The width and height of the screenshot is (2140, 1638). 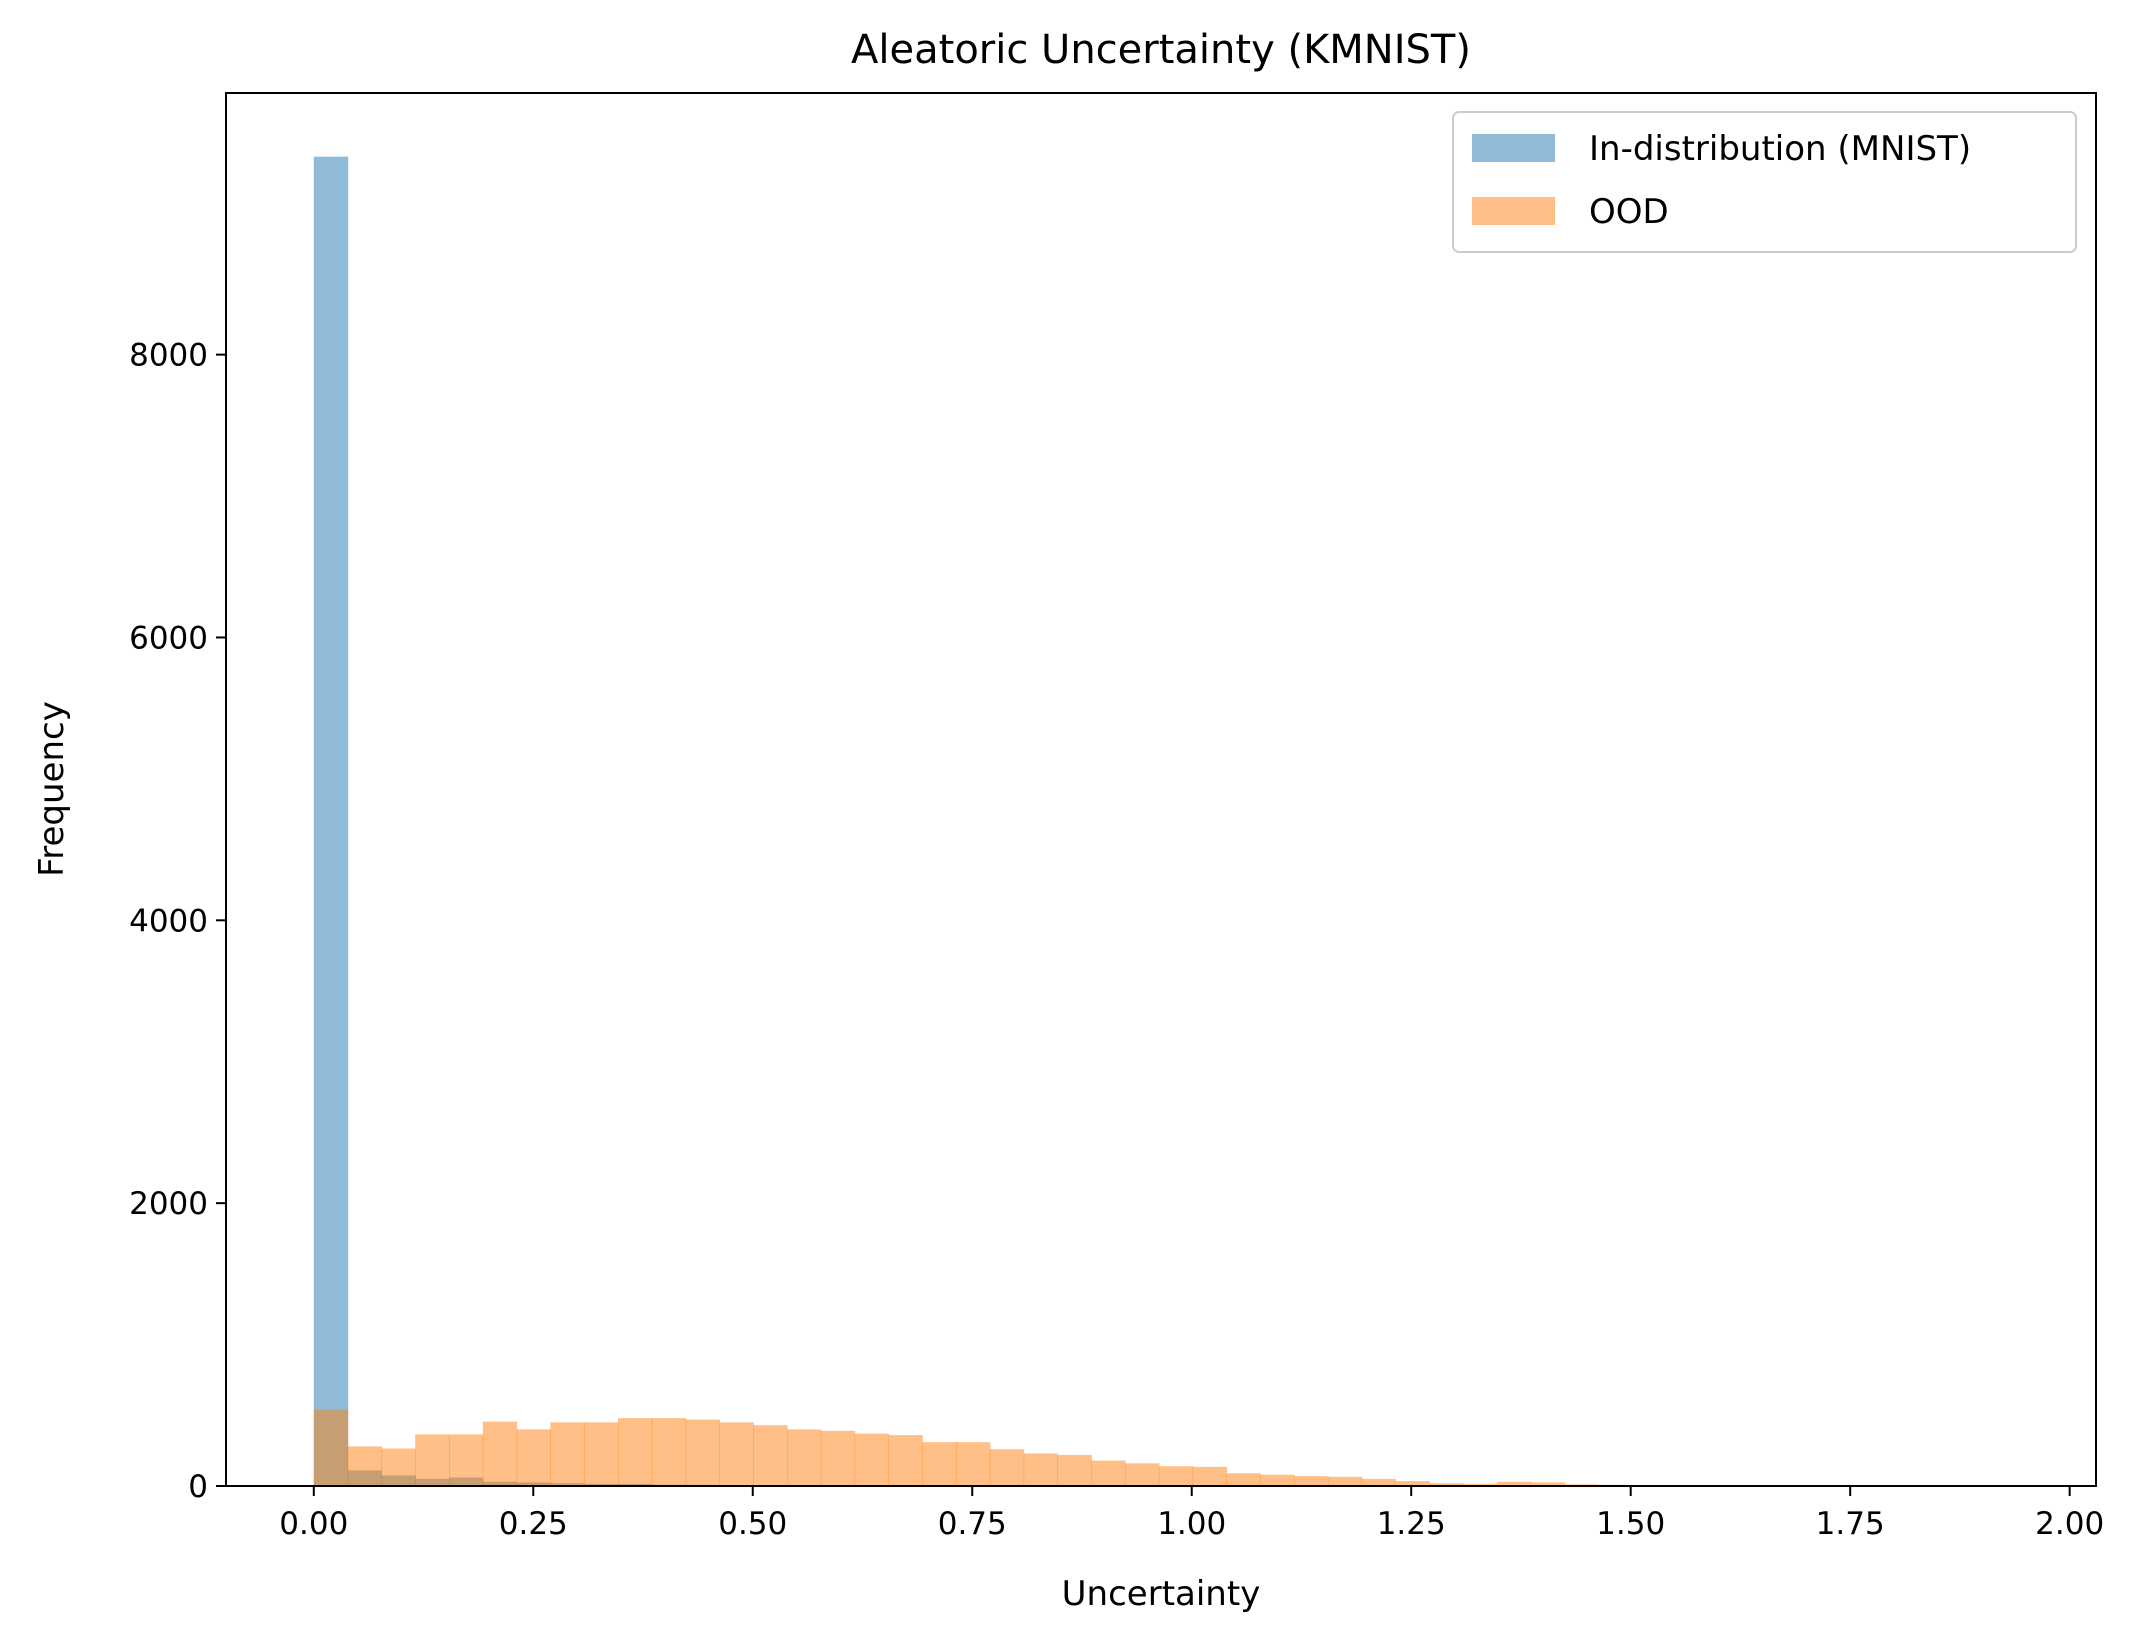 I want to click on x-tick-label: 2.00, so click(x=2069, y=1524).